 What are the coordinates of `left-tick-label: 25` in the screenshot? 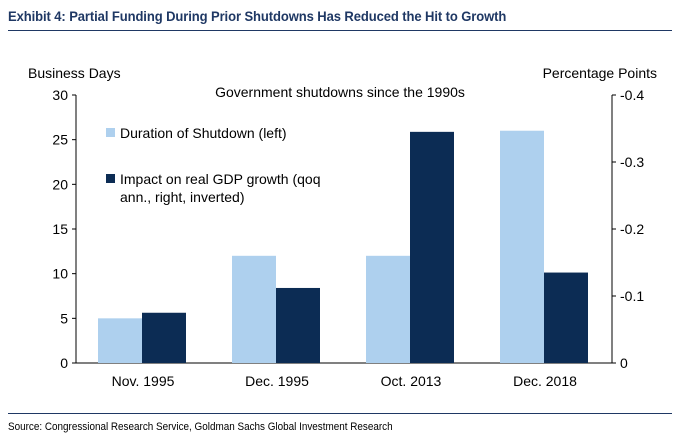 It's located at (60, 140).